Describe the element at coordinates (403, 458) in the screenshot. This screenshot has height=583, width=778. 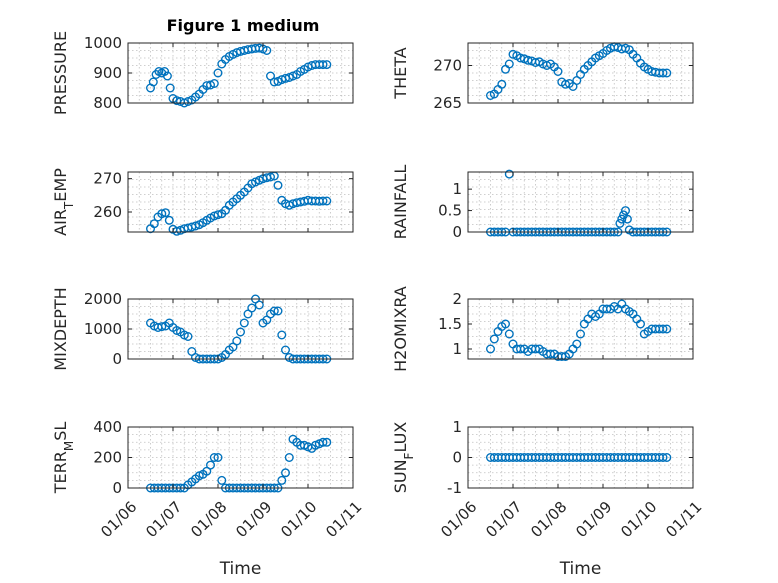
I see `y-axis-label: SUNFLUX` at that location.